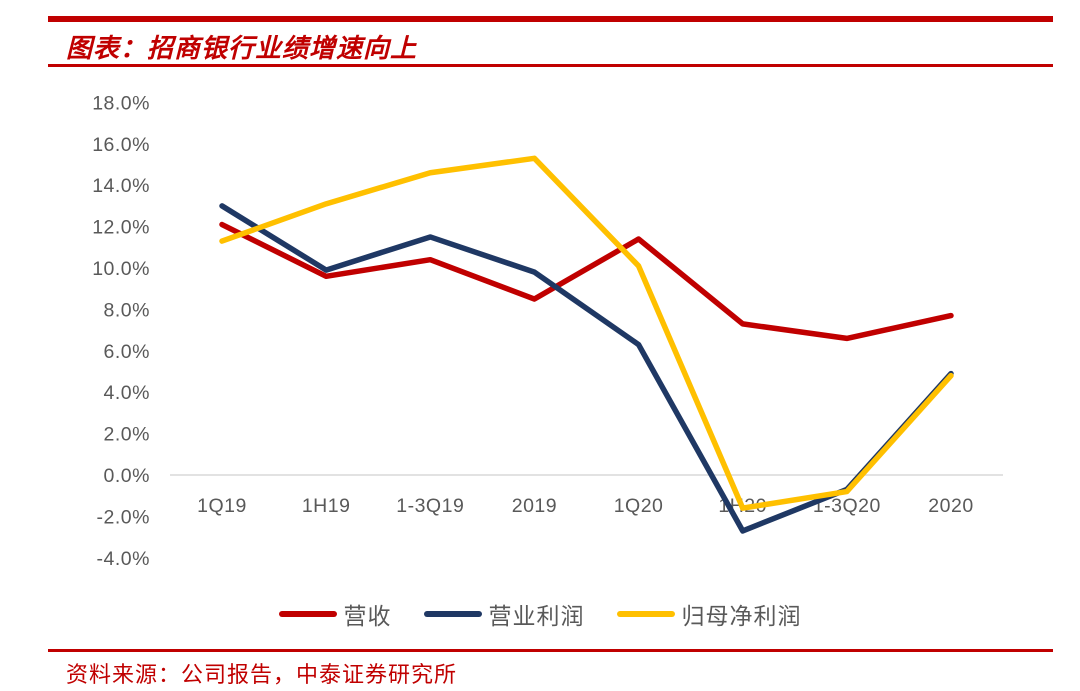 The image size is (1080, 691). I want to click on x-tick-label: 1-3Q20, so click(847, 506).